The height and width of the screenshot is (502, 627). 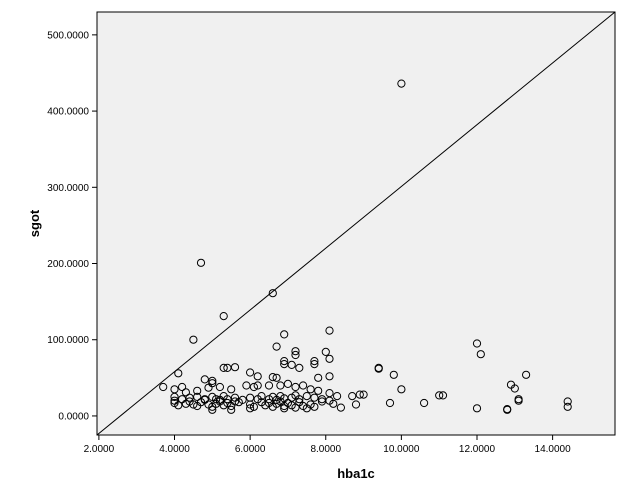 What do you see at coordinates (34, 223) in the screenshot?
I see `y-axis-title: sgot` at bounding box center [34, 223].